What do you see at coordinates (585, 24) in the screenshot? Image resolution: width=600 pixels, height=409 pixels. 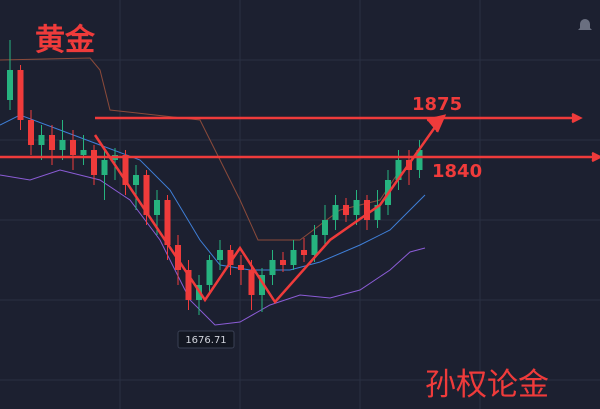 I see `alert-icon` at bounding box center [585, 24].